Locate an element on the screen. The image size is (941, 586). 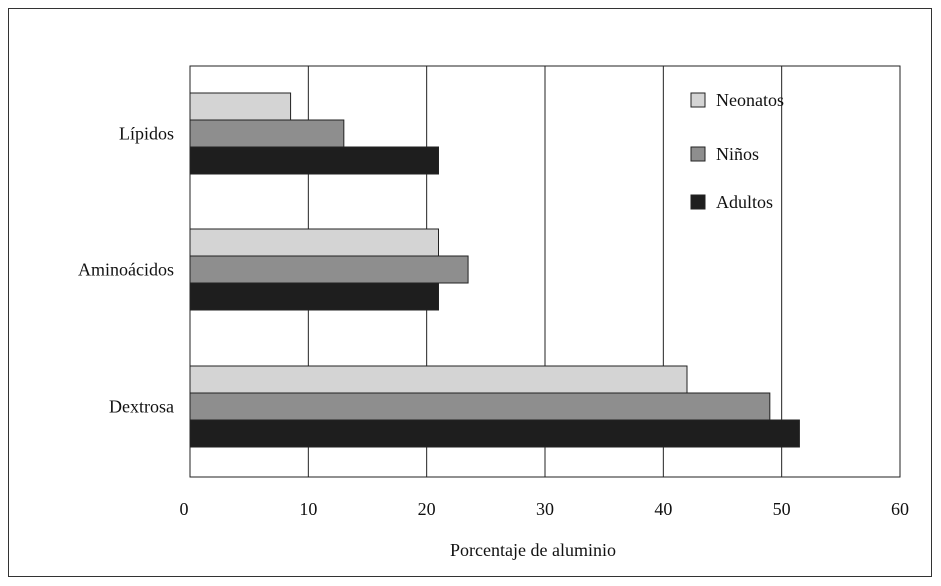
x-axis-label: Porcentaje de aluminio is located at coordinates (533, 550).